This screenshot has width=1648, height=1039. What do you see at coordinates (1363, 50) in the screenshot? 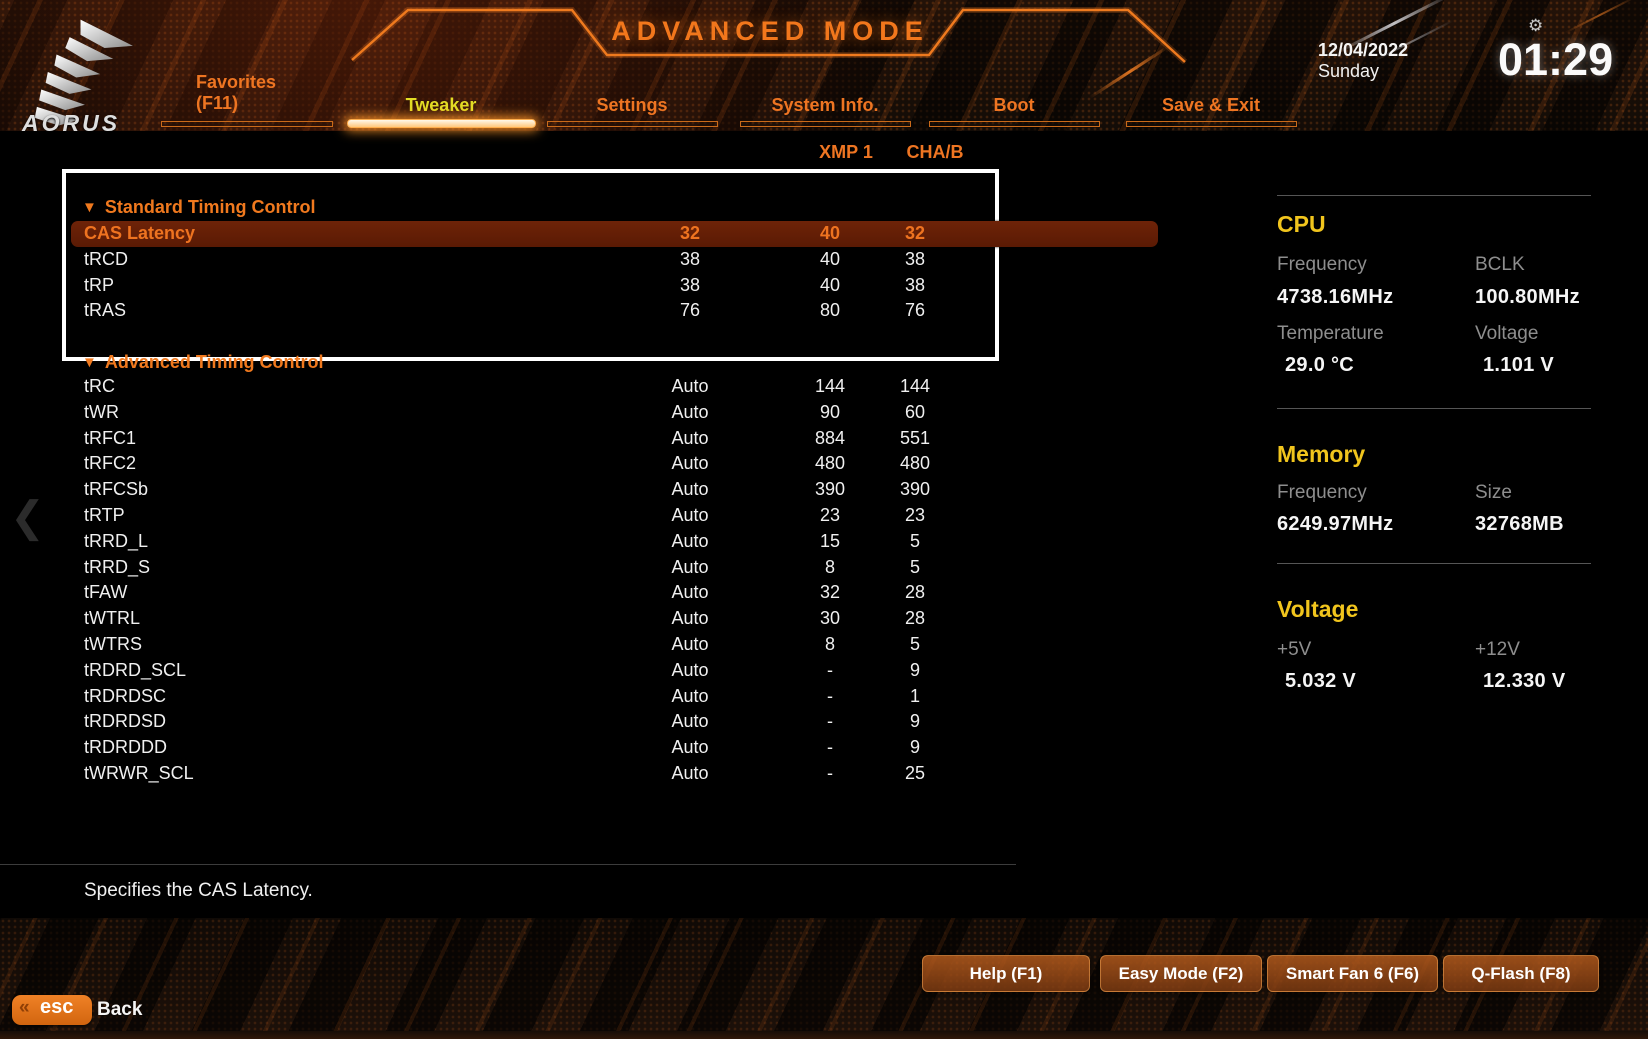
I see `date-text: 12/04/2022` at bounding box center [1363, 50].